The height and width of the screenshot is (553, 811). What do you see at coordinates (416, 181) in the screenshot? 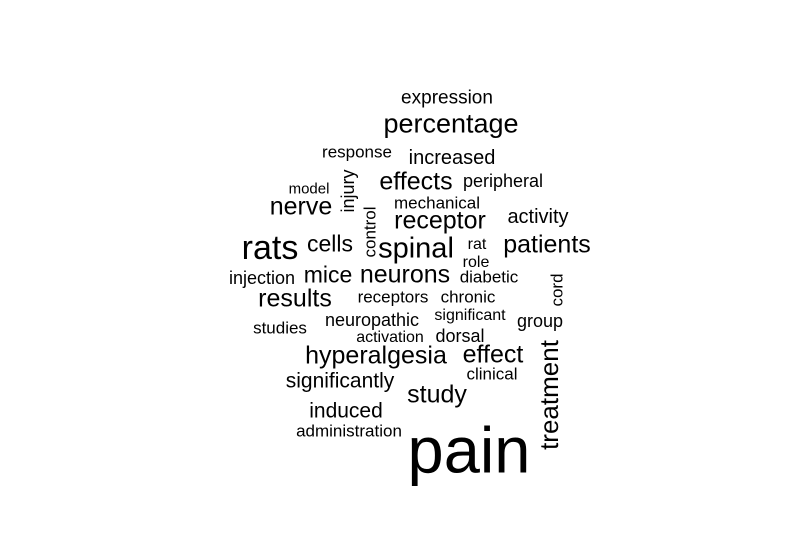
I see `word-effects: effects` at bounding box center [416, 181].